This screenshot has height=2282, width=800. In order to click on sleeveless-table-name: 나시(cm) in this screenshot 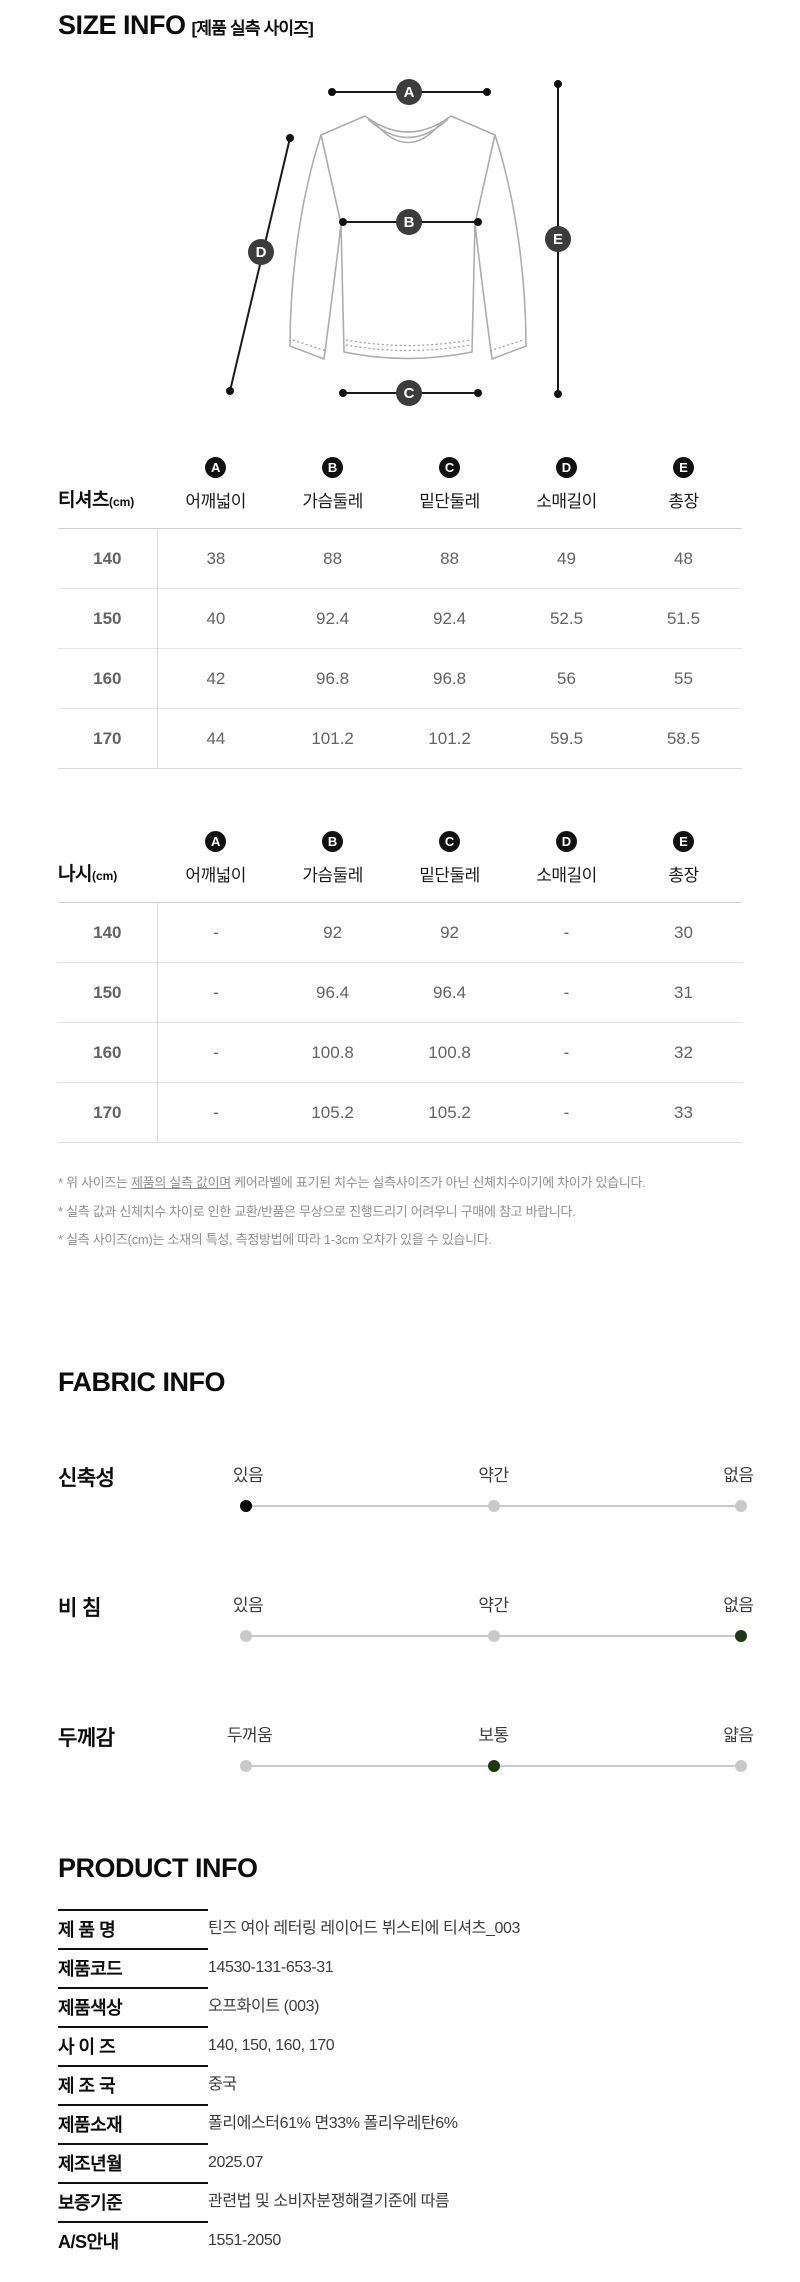, I will do `click(88, 874)`.